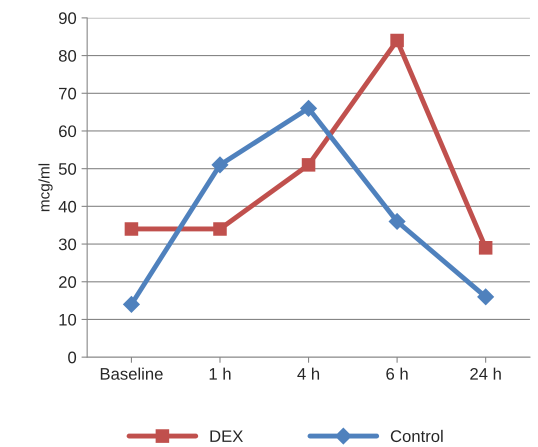  I want to click on legend-label: Control, so click(416, 436).